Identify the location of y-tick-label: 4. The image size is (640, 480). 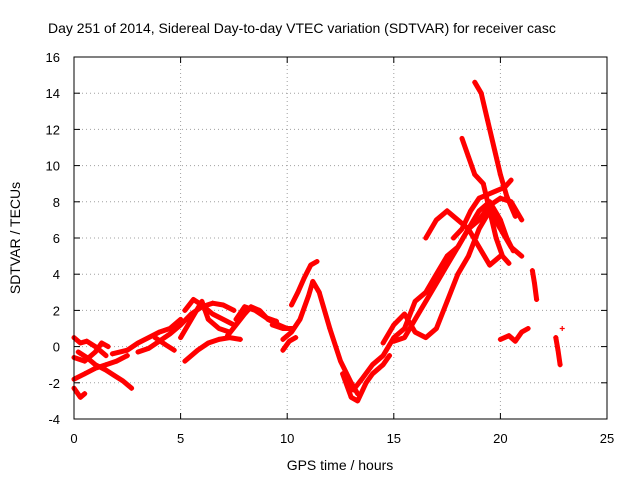
(56, 274).